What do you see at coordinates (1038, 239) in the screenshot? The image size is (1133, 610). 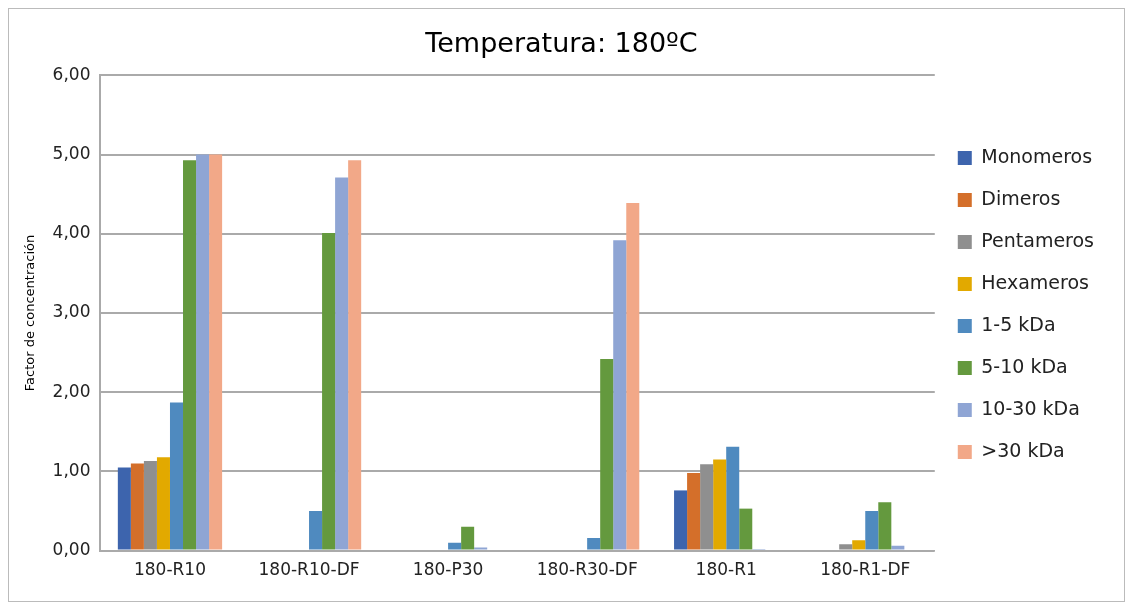 I see `legend-label: Pentameros` at bounding box center [1038, 239].